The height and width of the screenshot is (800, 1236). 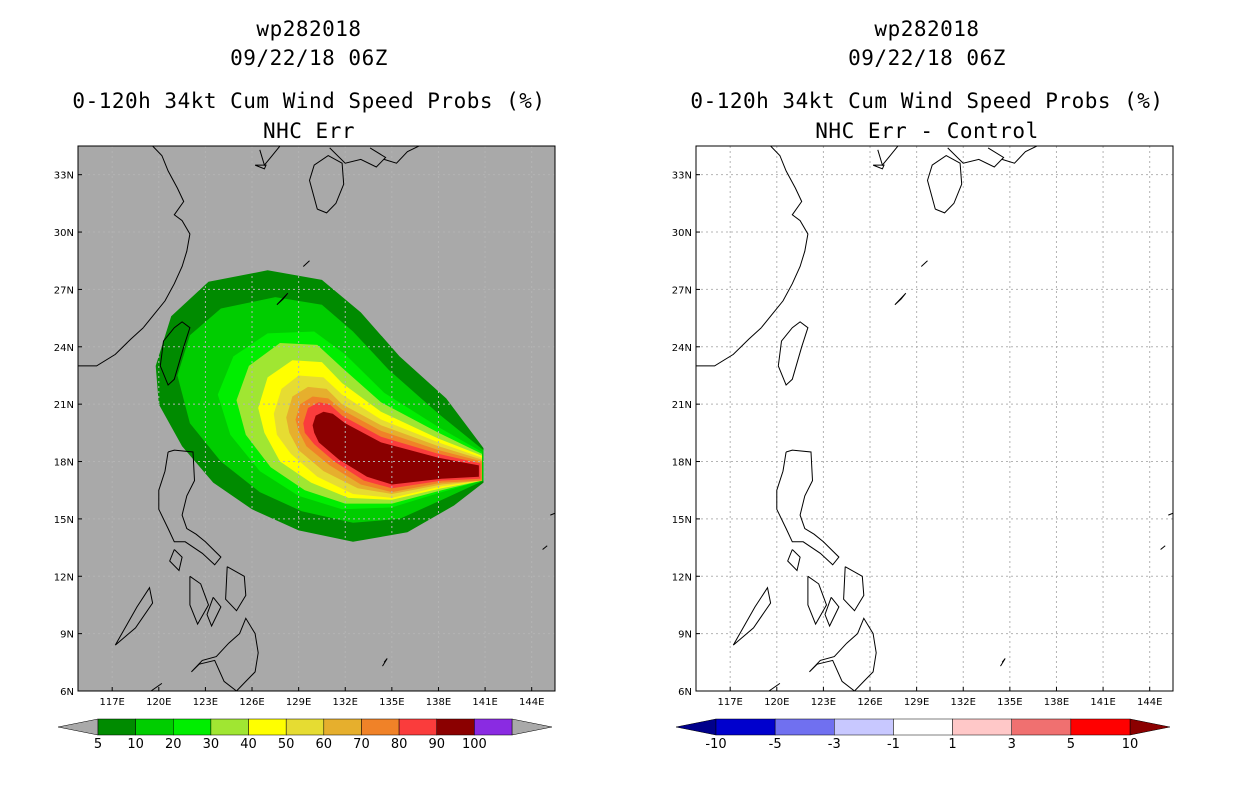 What do you see at coordinates (64, 405) in the screenshot?
I see `lat-tick-label: 21N` at bounding box center [64, 405].